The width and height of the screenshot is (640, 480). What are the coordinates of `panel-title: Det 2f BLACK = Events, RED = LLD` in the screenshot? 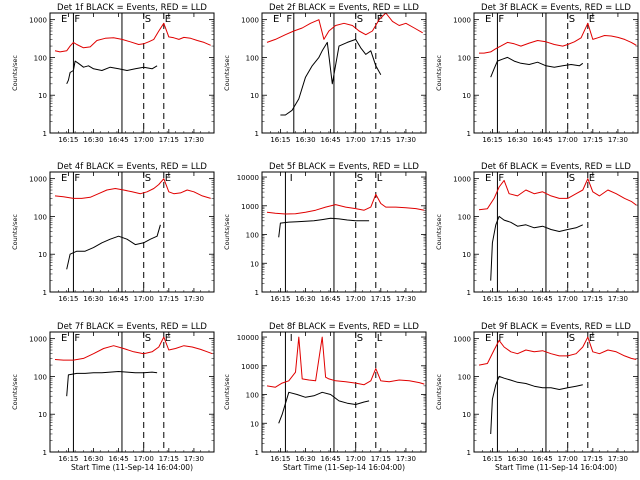 It's located at (344, 8).